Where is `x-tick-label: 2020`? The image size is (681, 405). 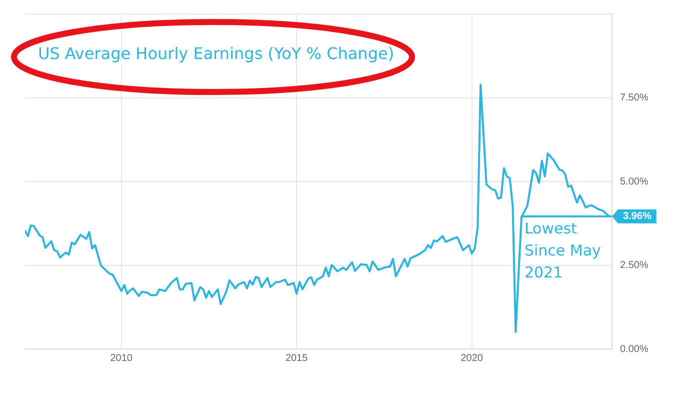 x-tick-label: 2020 is located at coordinates (472, 358).